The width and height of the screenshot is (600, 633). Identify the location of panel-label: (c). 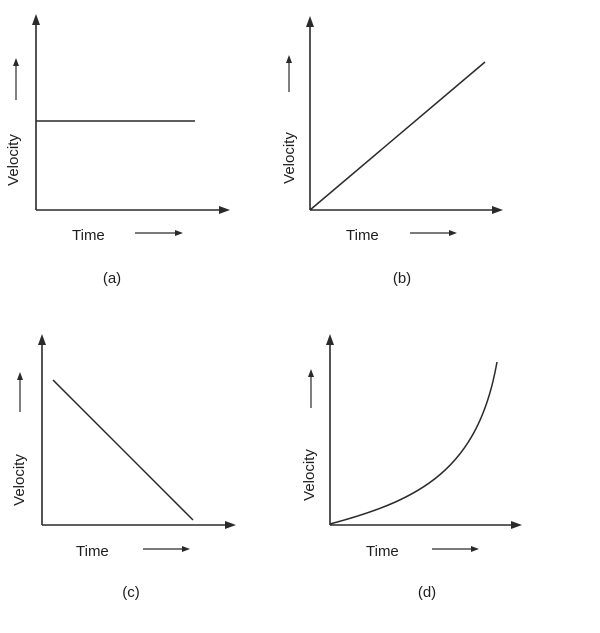
(131, 592).